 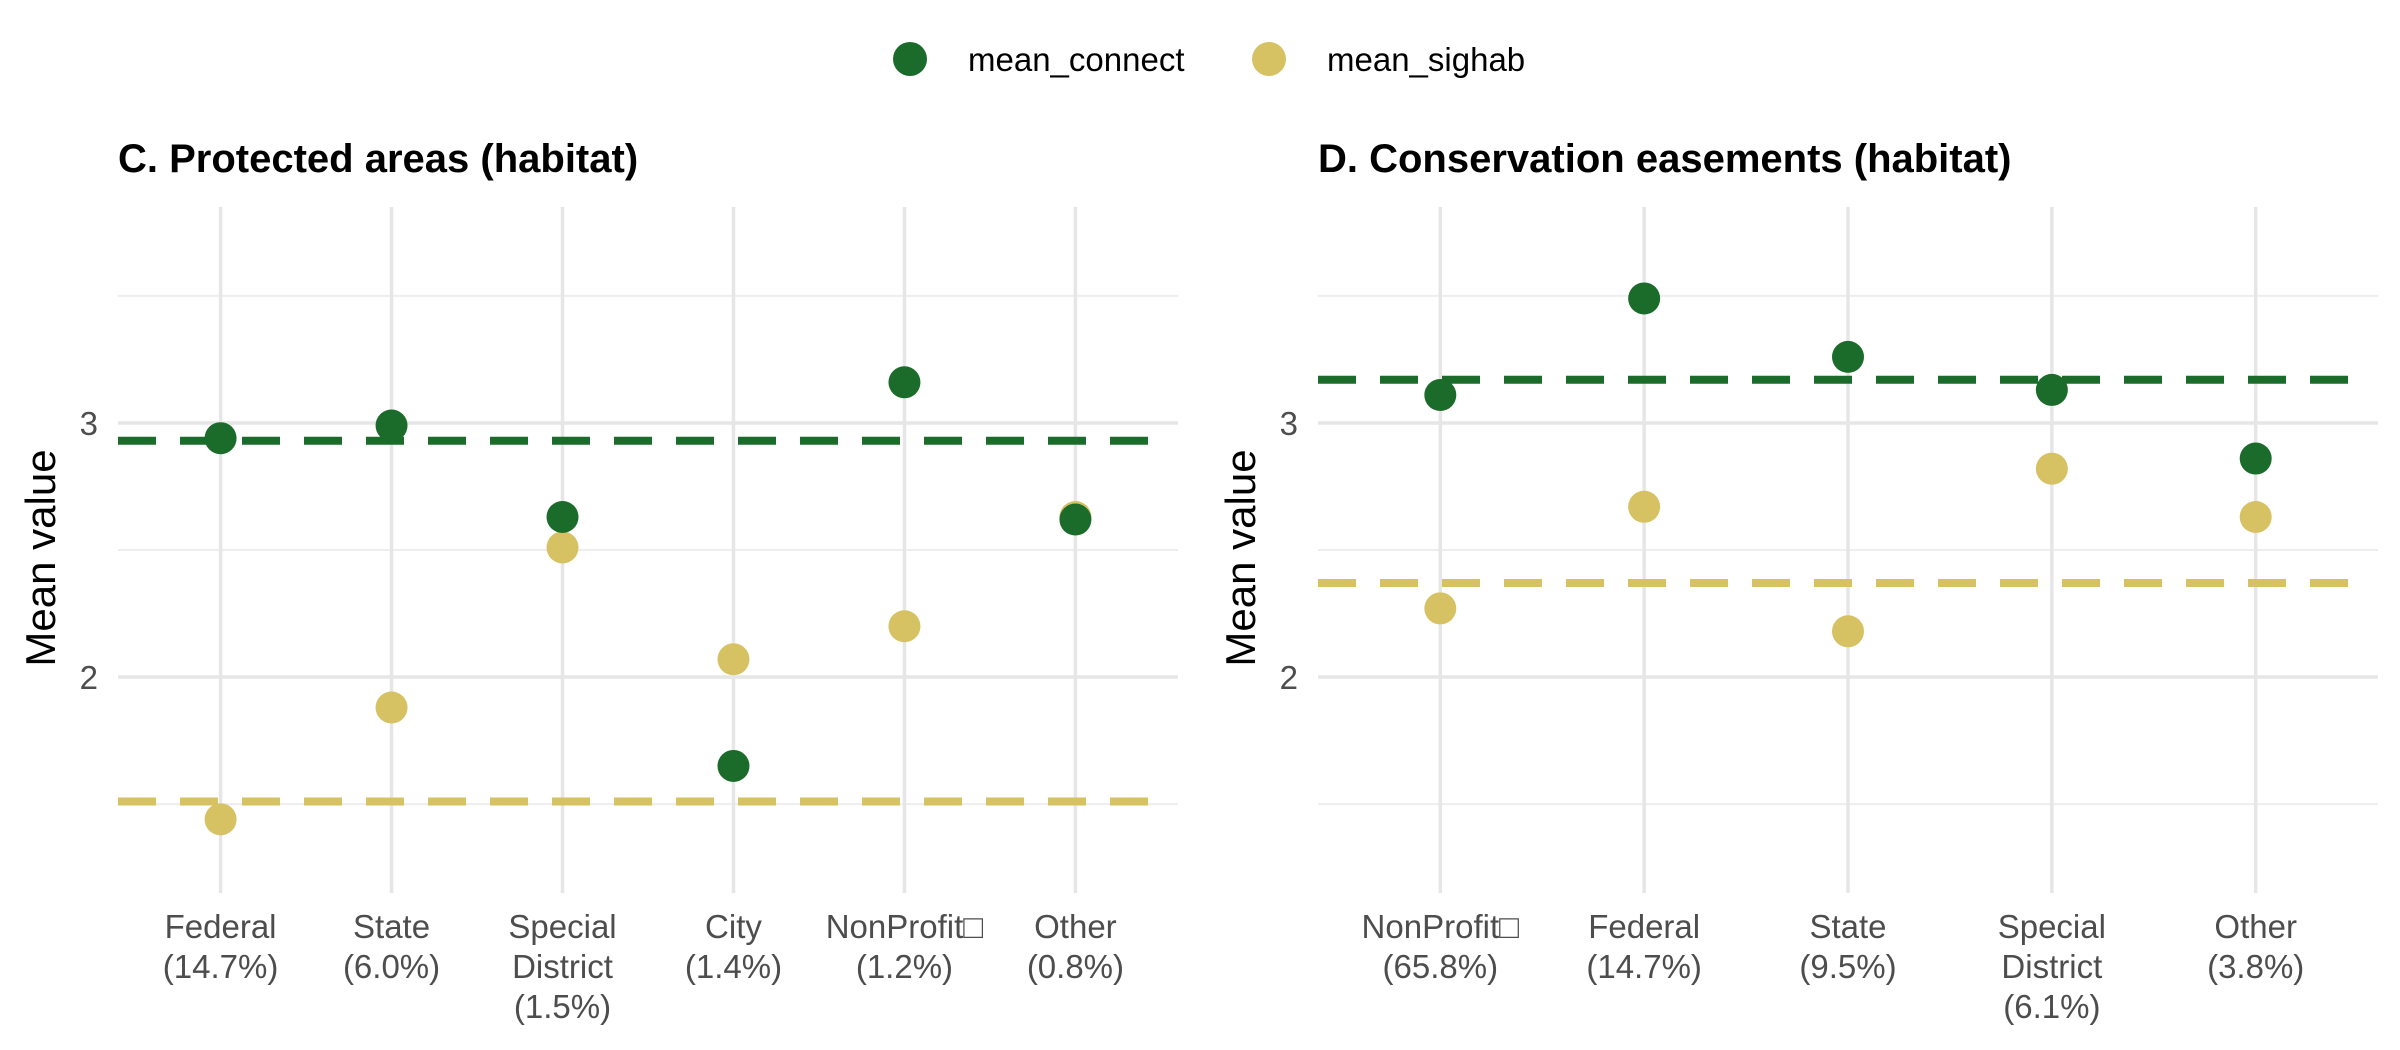 I want to click on x-tick-label: State (6.0%), so click(x=391, y=946).